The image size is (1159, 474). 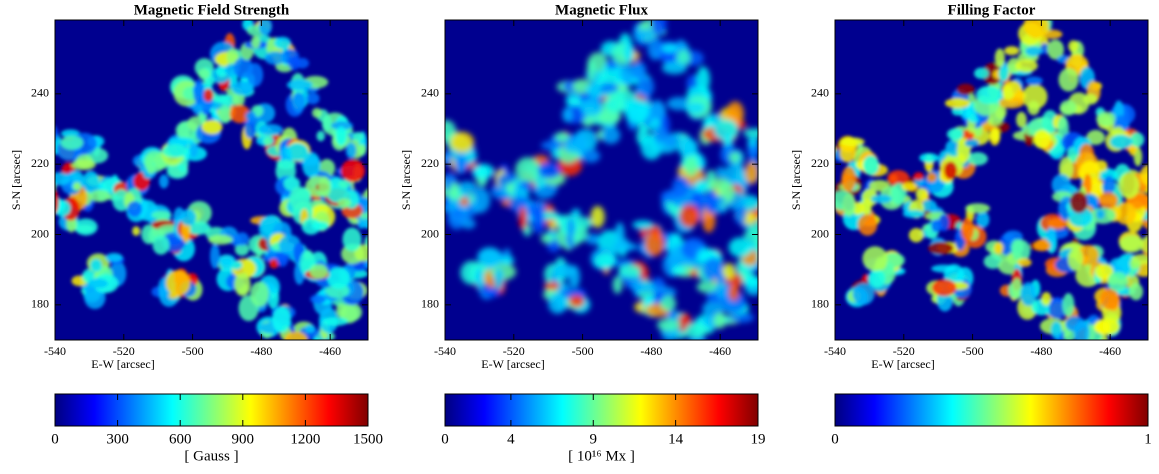 What do you see at coordinates (676, 439) in the screenshot?
I see `colorbar-tick-label: 14` at bounding box center [676, 439].